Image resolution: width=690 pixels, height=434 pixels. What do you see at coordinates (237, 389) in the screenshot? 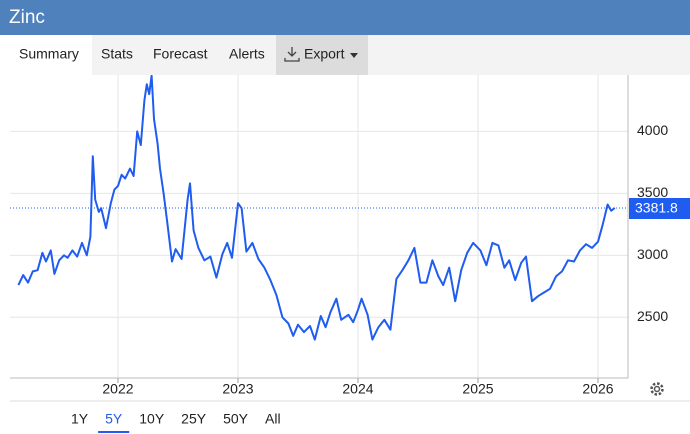
I see `x-tick-label: 2023` at bounding box center [237, 389].